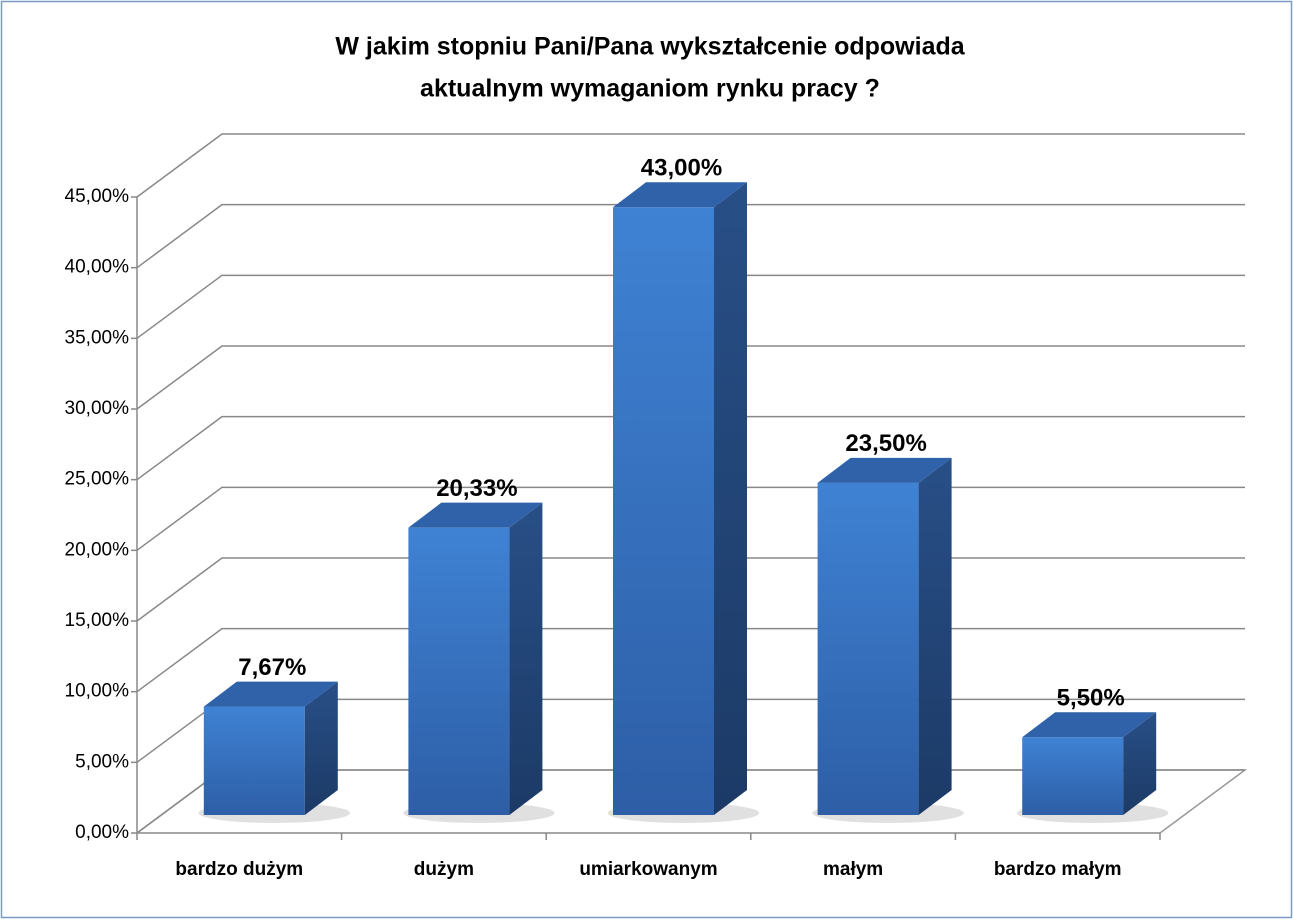 The width and height of the screenshot is (1294, 920). What do you see at coordinates (97, 337) in the screenshot?
I see `y-tick-label: 35,00%` at bounding box center [97, 337].